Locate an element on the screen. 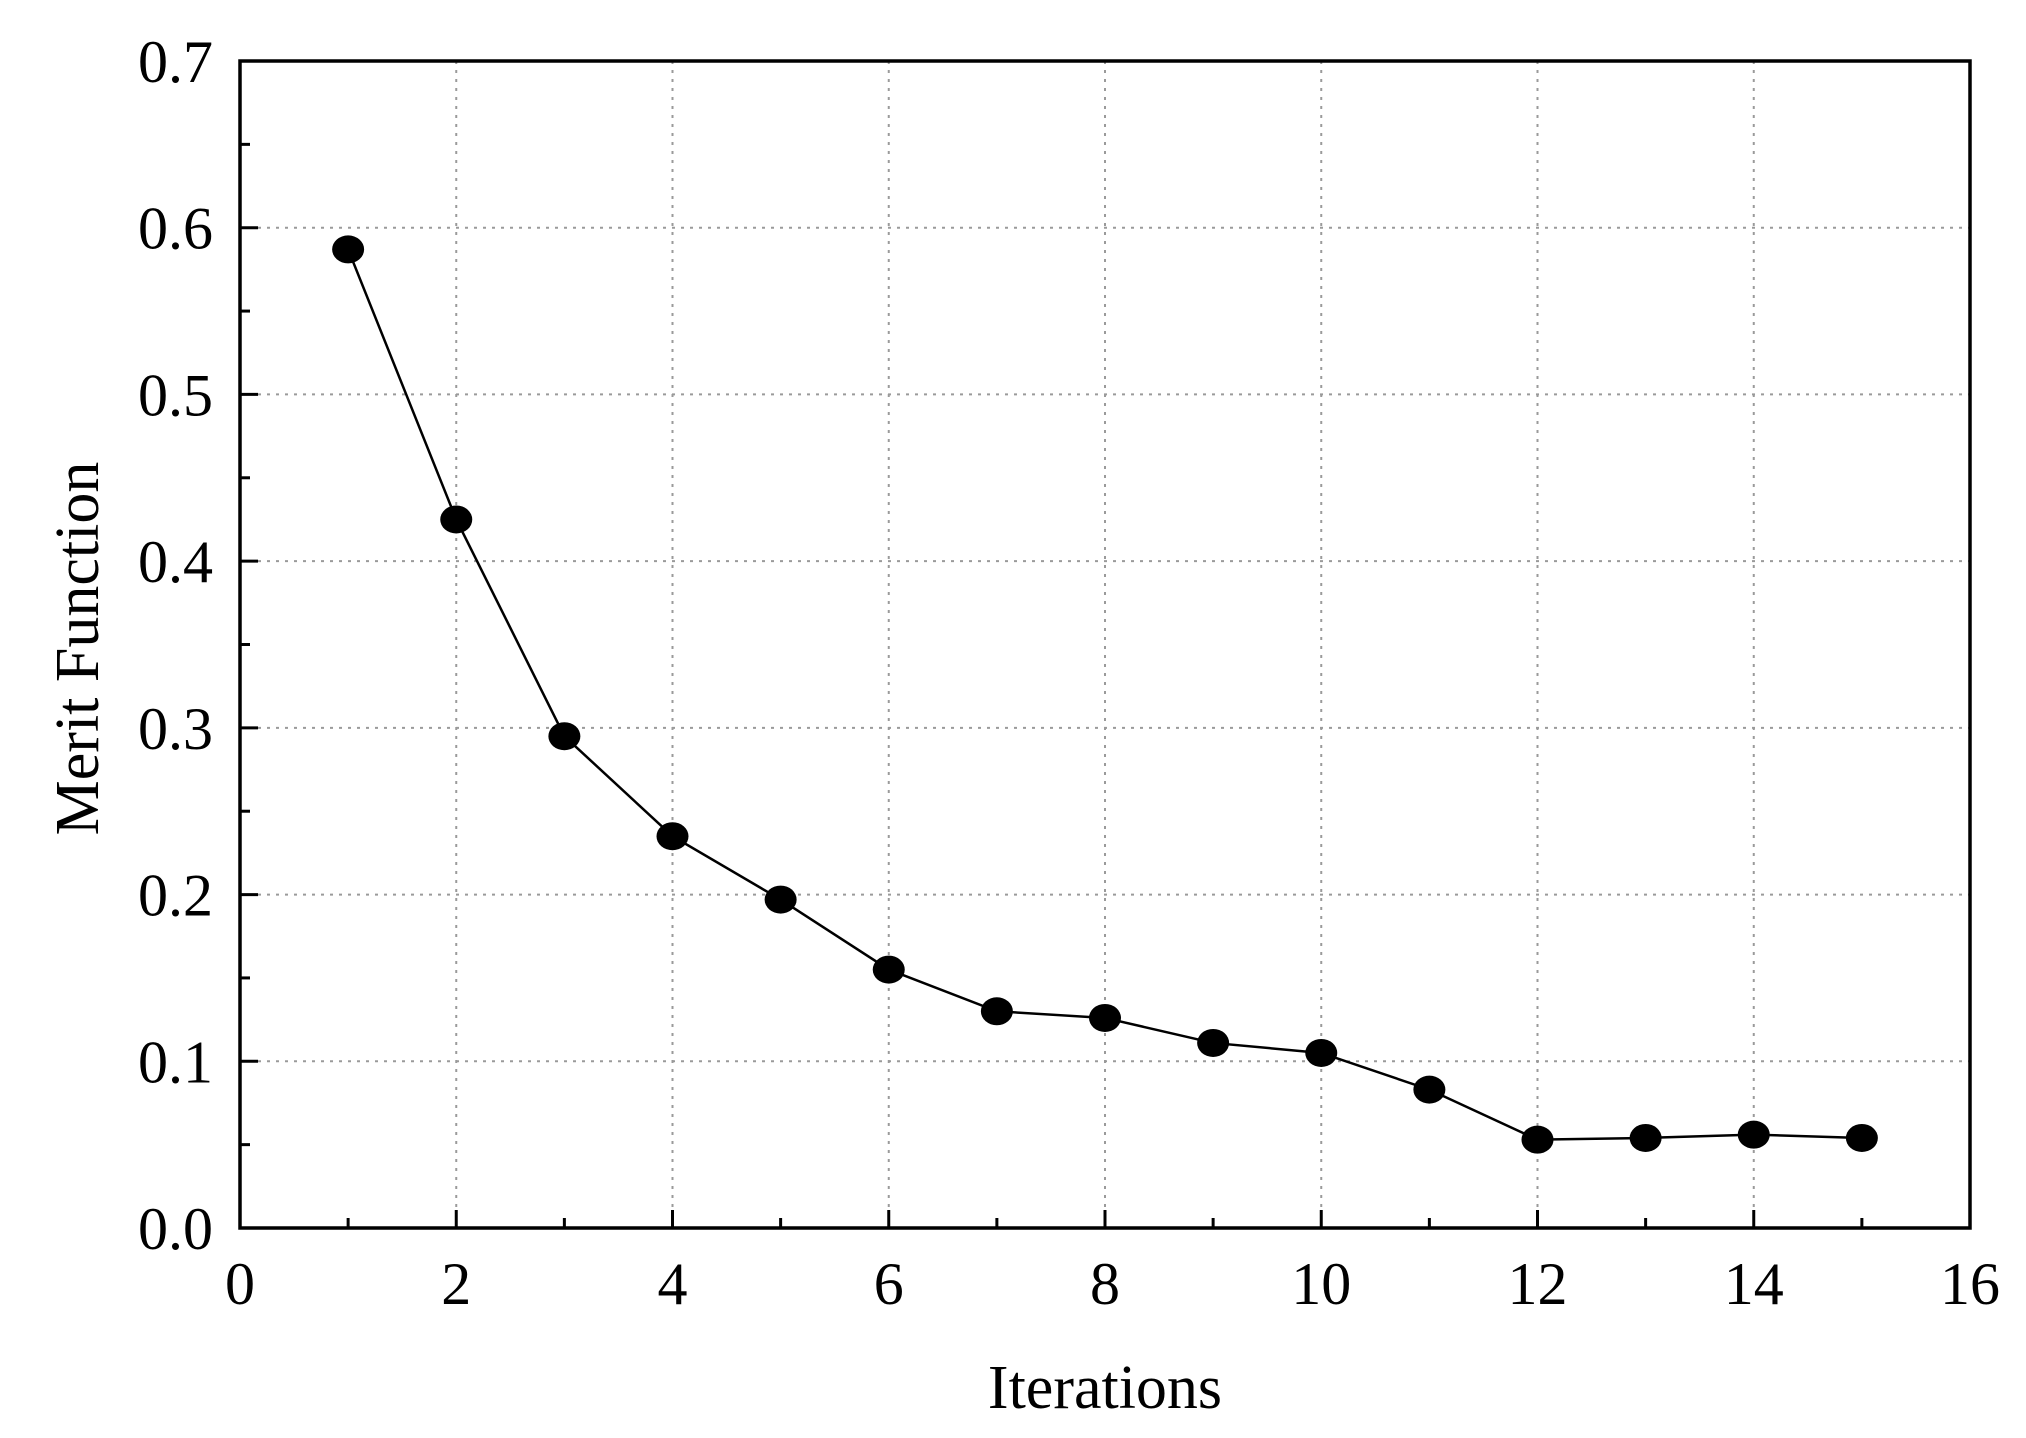 The image size is (2026, 1438). y-axis-ticks: 0.0 0.1 0.2 0.3 0.4 0.5 0.6 0.7 is located at coordinates (198, 645).